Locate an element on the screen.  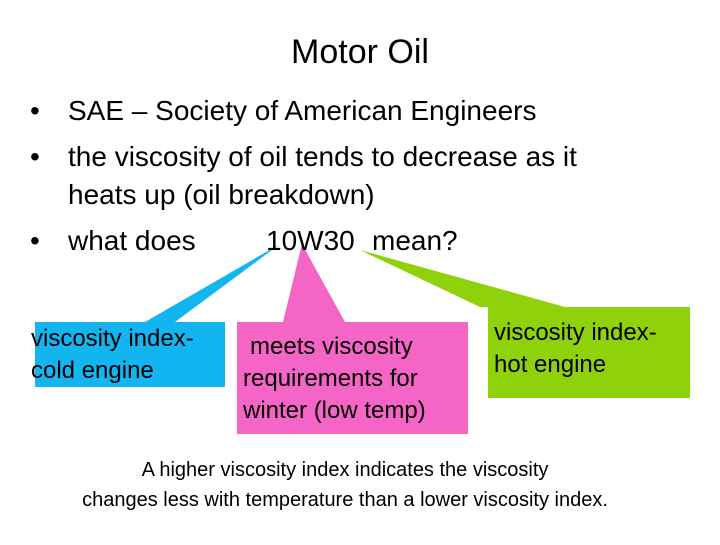
callout-text: cold engine is located at coordinates (92, 370).